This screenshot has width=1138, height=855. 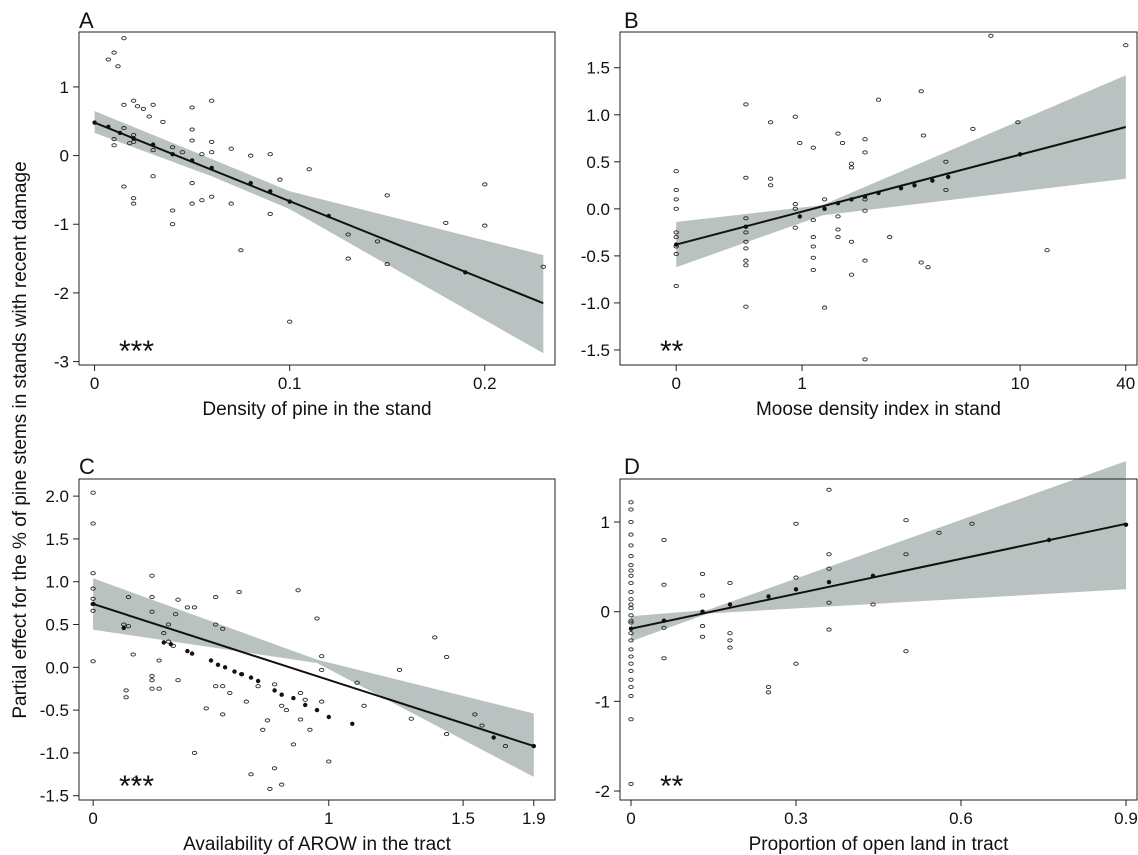 What do you see at coordinates (801, 383) in the screenshot?
I see `x-tick-label: 1` at bounding box center [801, 383].